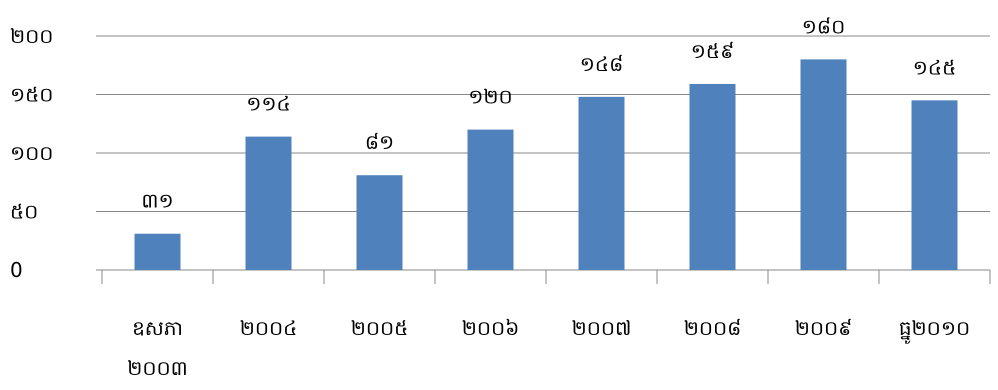 The height and width of the screenshot is (390, 998). I want to click on category-label: ២០០៥, so click(380, 328).